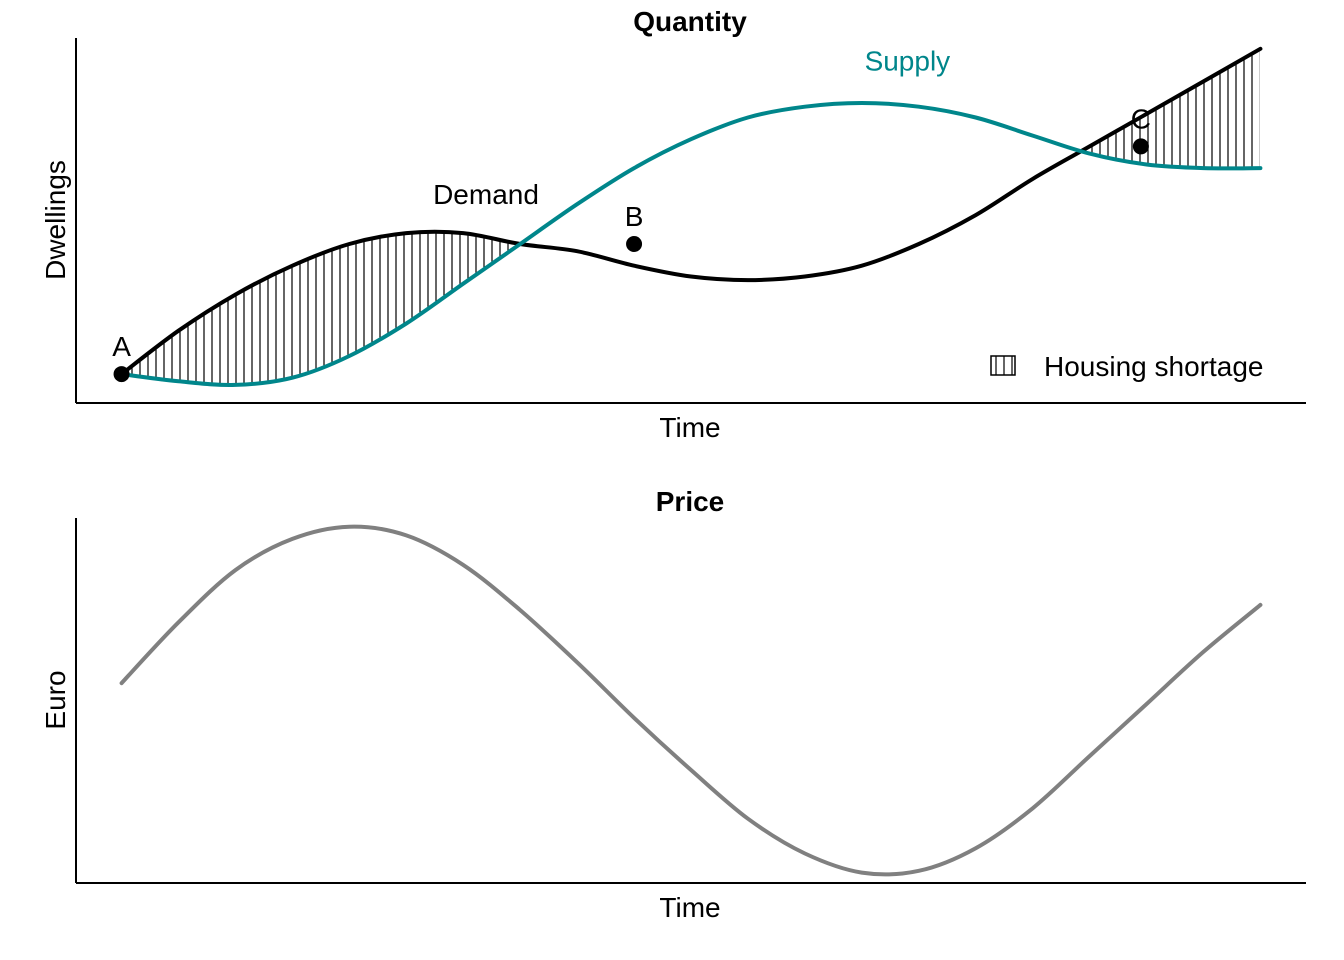  Describe the element at coordinates (121, 374) in the screenshot. I see `point-a-marker` at that location.